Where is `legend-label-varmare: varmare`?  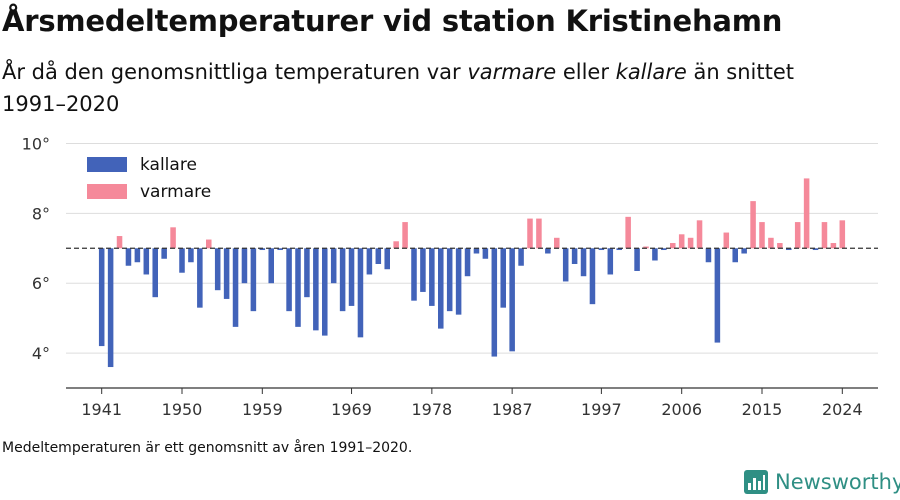
legend-label-varmare: varmare is located at coordinates (175, 192).